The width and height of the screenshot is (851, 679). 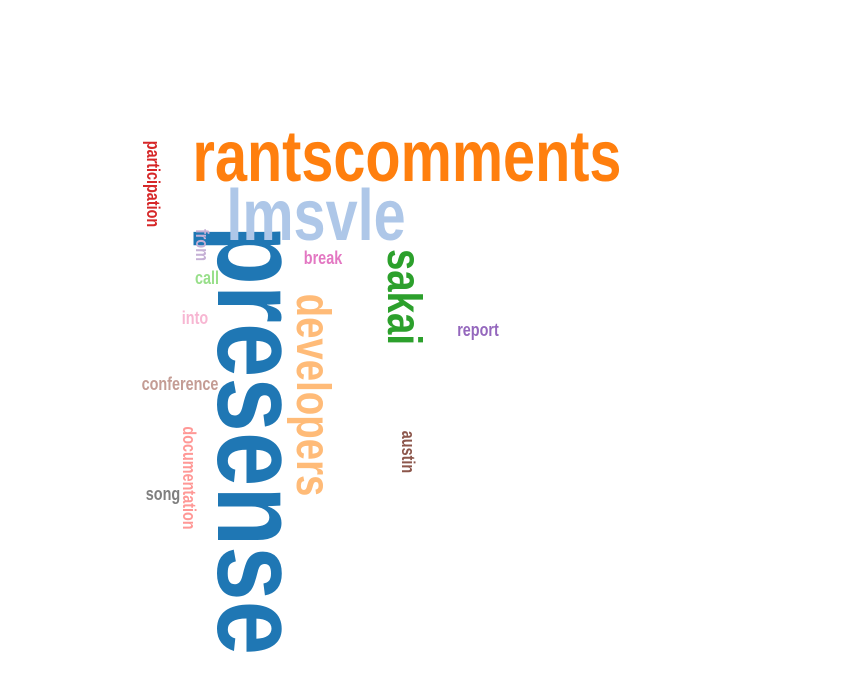 What do you see at coordinates (407, 157) in the screenshot?
I see `word-rantscomments: rantscomments` at bounding box center [407, 157].